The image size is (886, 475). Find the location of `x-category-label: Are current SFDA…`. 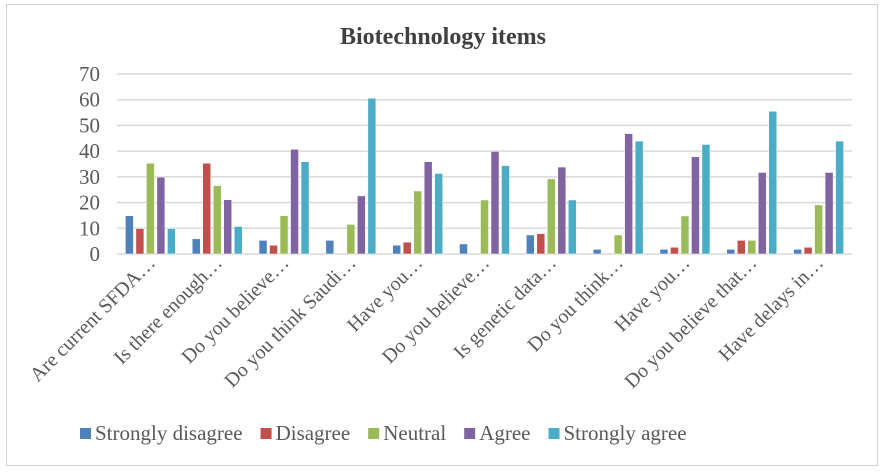

x-category-label: Are current SFDA… is located at coordinates (93, 319).